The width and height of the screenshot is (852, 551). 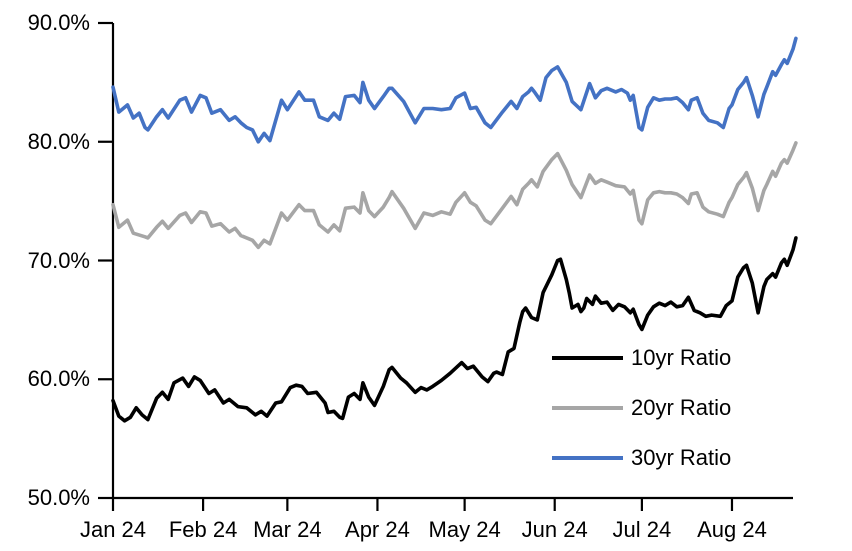 What do you see at coordinates (587, 408) in the screenshot?
I see `legend-line-20yr` at bounding box center [587, 408].